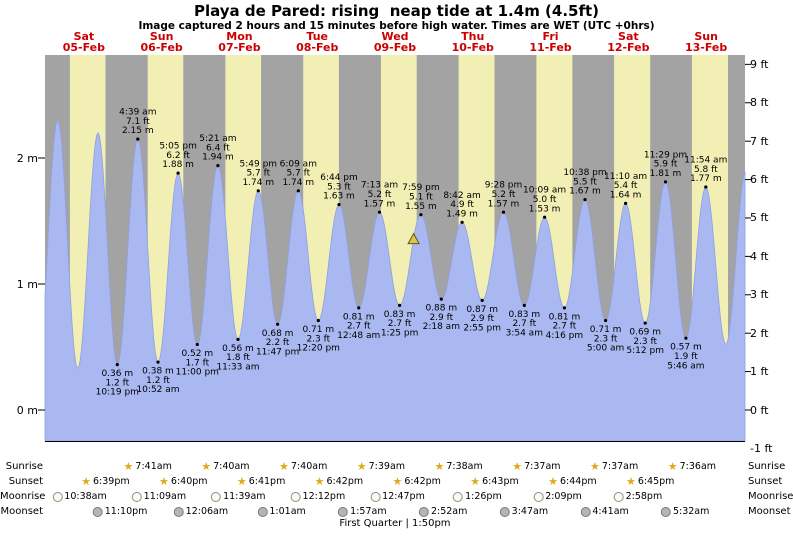  I want to click on moonrise-entry: 10:38am, so click(79, 496).